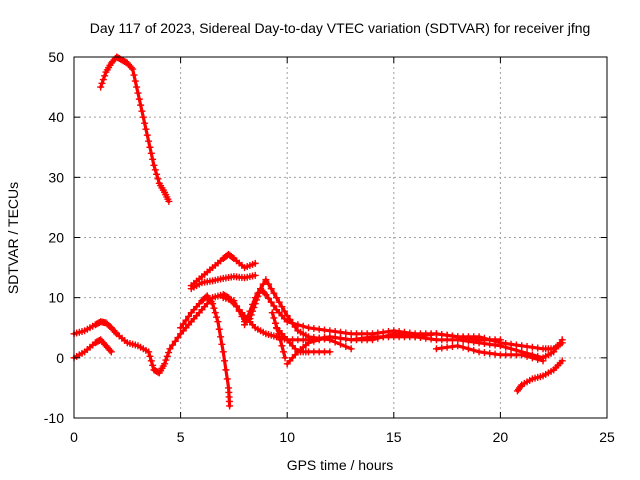 The height and width of the screenshot is (480, 640). Describe the element at coordinates (74, 437) in the screenshot. I see `x-tick-label: 0` at that location.